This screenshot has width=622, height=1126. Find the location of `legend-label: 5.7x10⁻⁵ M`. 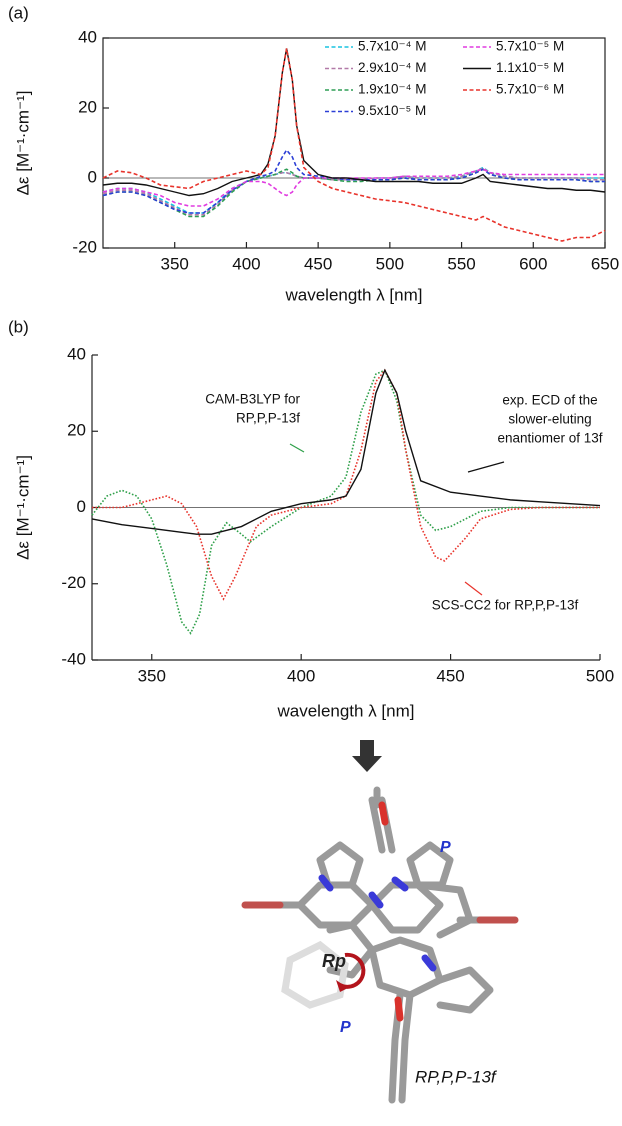

legend-label: 5.7x10⁻⁵ M is located at coordinates (530, 46).